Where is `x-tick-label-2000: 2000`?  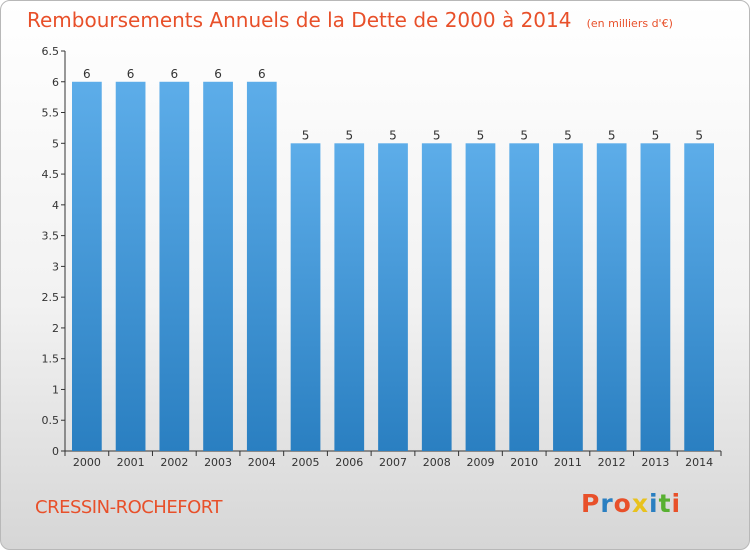 x-tick-label-2000: 2000 is located at coordinates (87, 462).